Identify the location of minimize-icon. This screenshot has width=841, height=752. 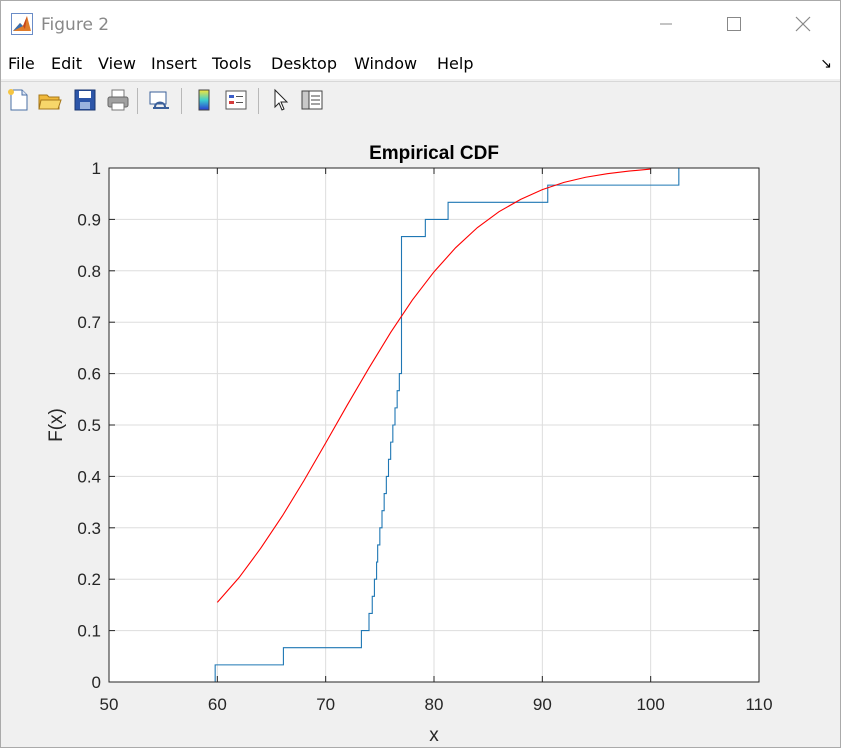
(666, 24).